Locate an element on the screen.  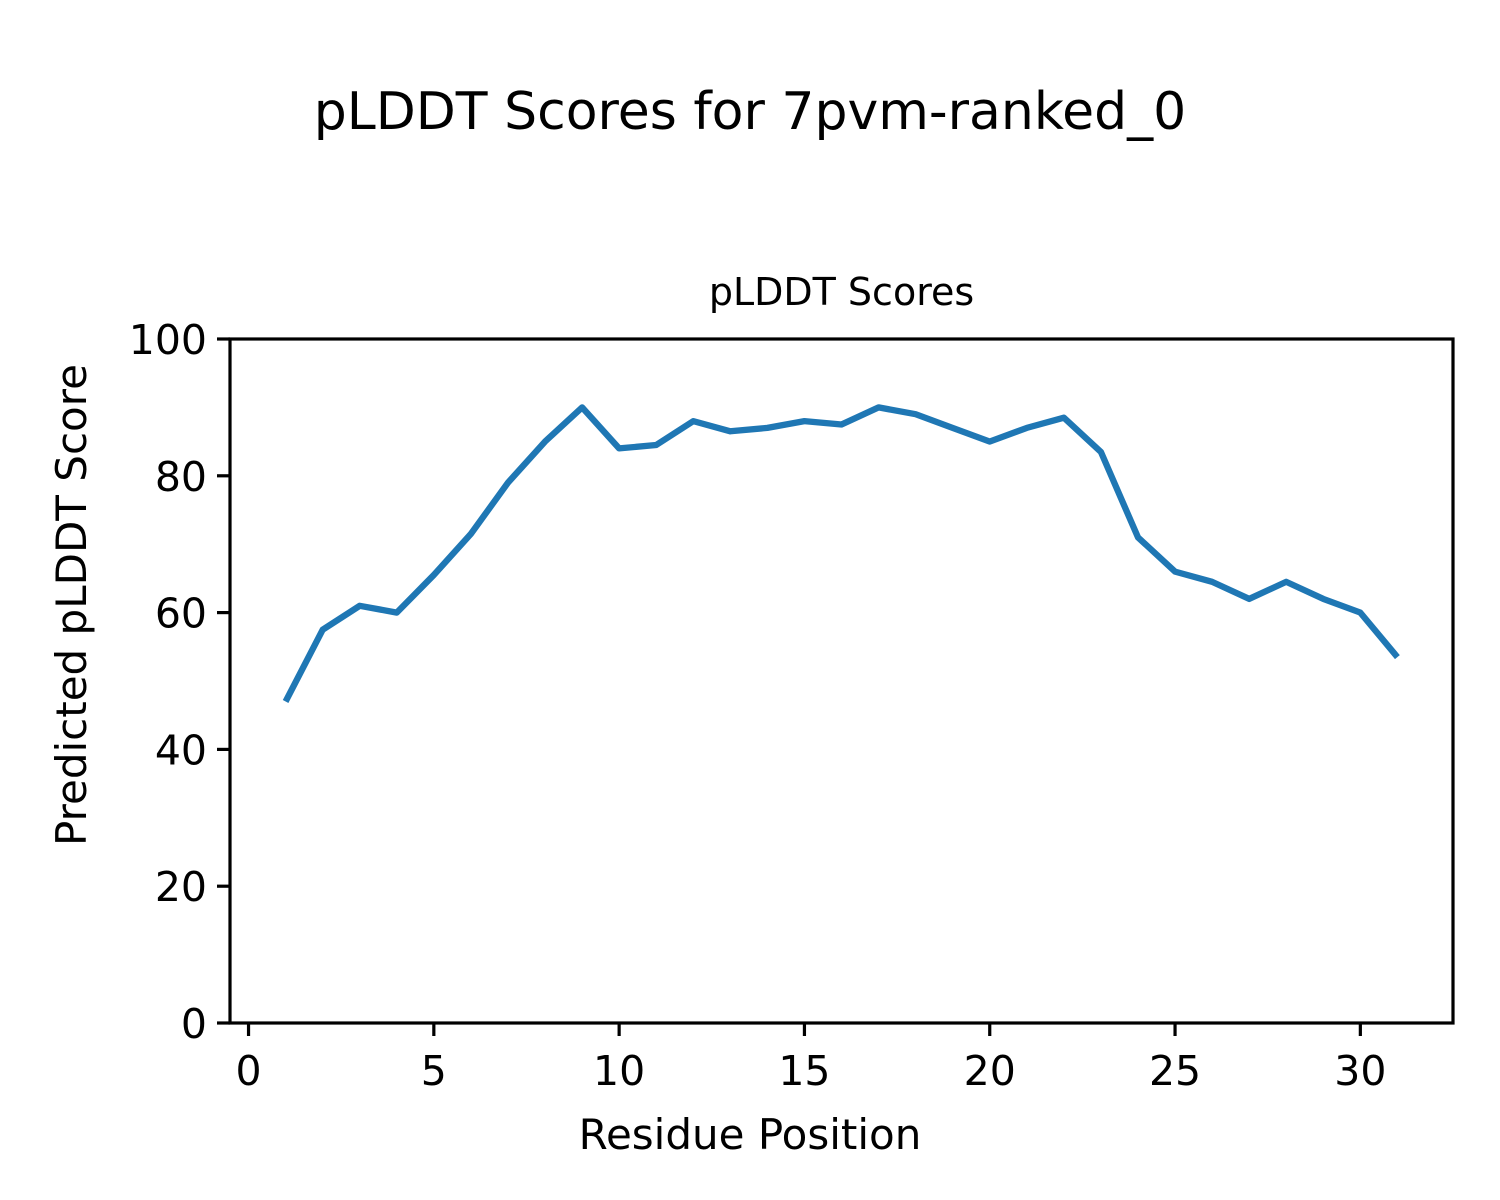
x-axis-label: Residue Position is located at coordinates (750, 1134).